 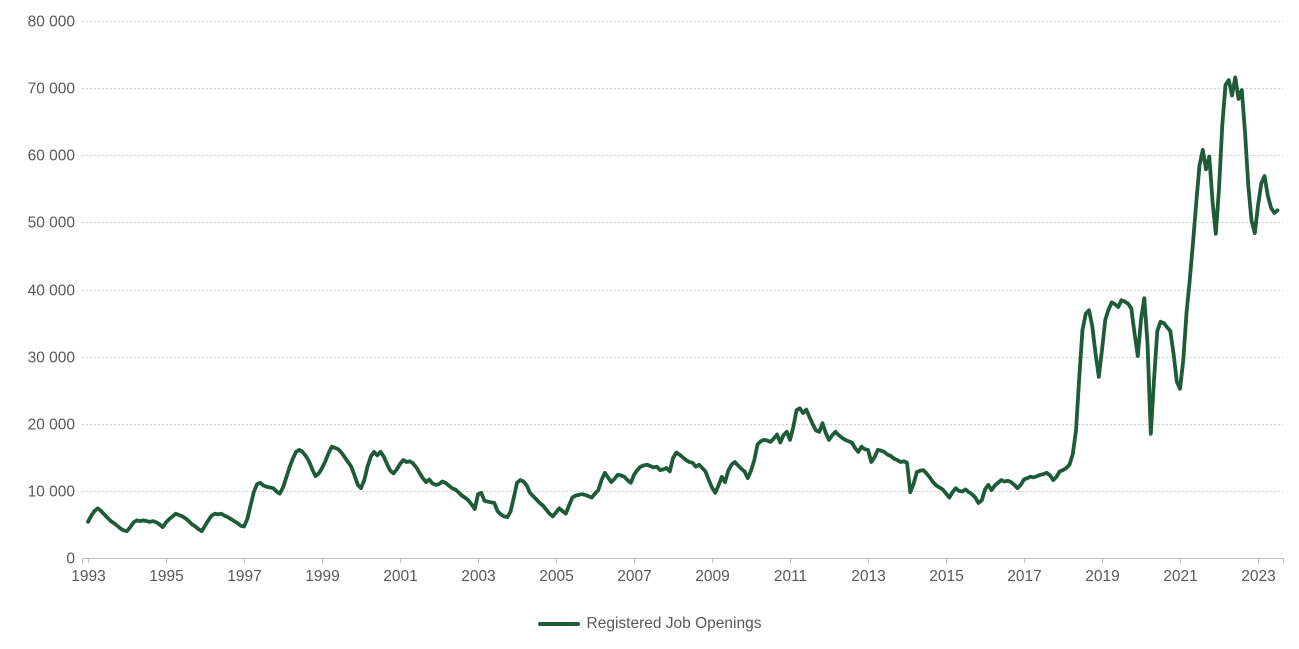 What do you see at coordinates (166, 576) in the screenshot?
I see `x-axis-tick-label: 1995` at bounding box center [166, 576].